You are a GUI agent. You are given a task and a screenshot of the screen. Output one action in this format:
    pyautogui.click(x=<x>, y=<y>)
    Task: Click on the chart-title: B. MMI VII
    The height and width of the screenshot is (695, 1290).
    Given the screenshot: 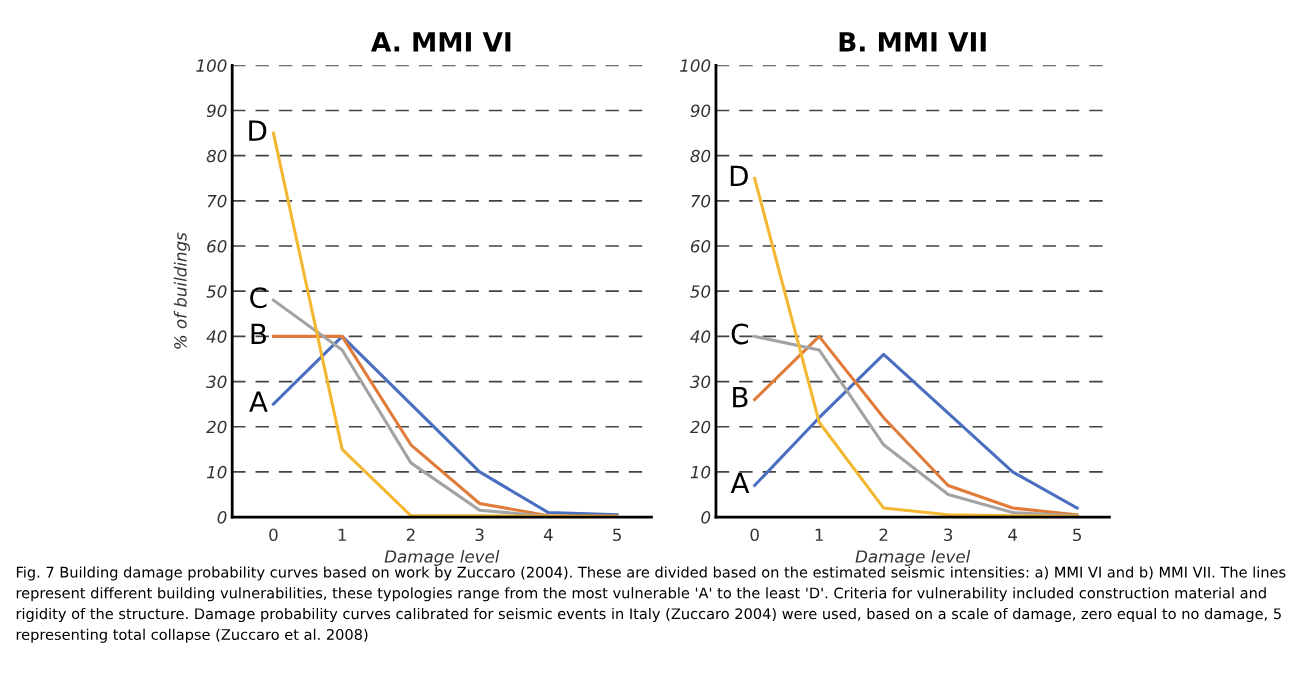 What is the action you would take?
    pyautogui.click(x=912, y=42)
    